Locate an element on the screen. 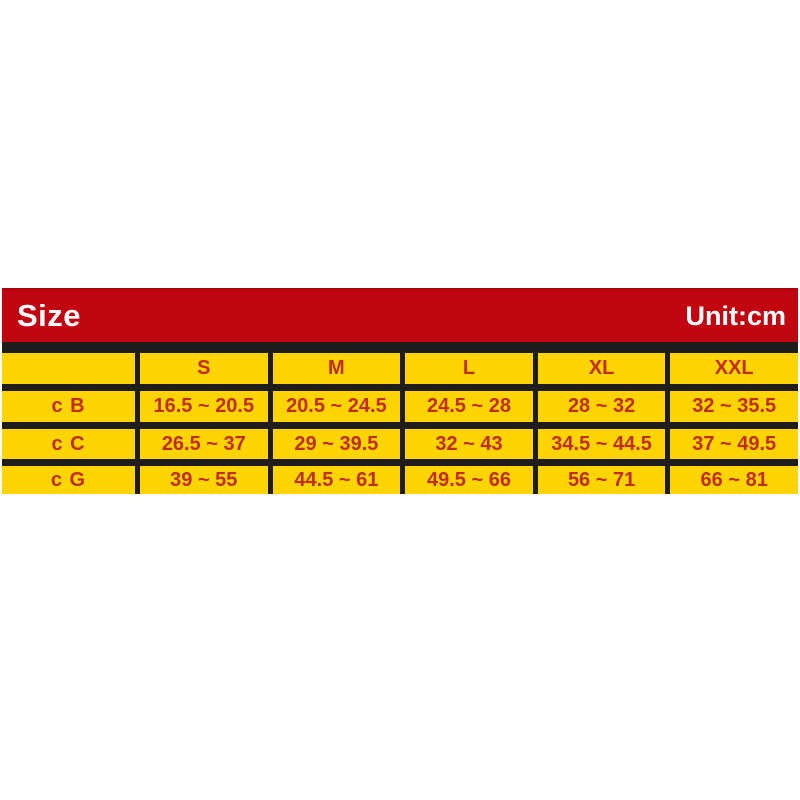  cell-cb-m: 20.5 ~ 24.5 is located at coordinates (336, 406).